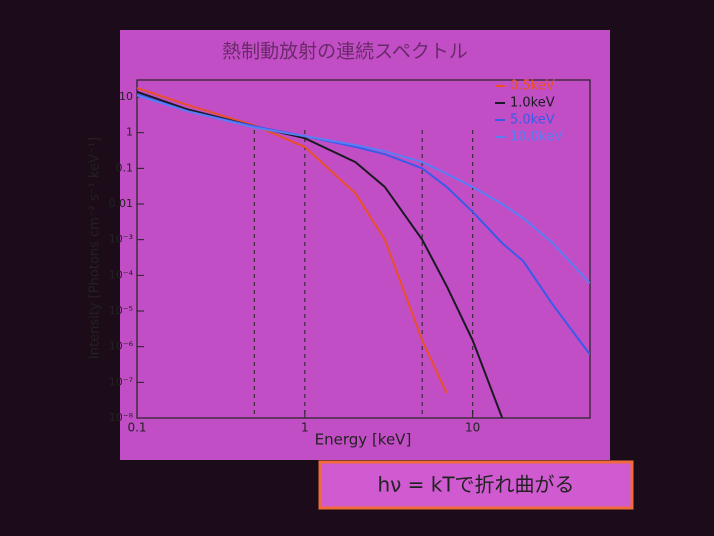  I want to click on y-tick-label: 10⁻⁷, so click(121, 381).